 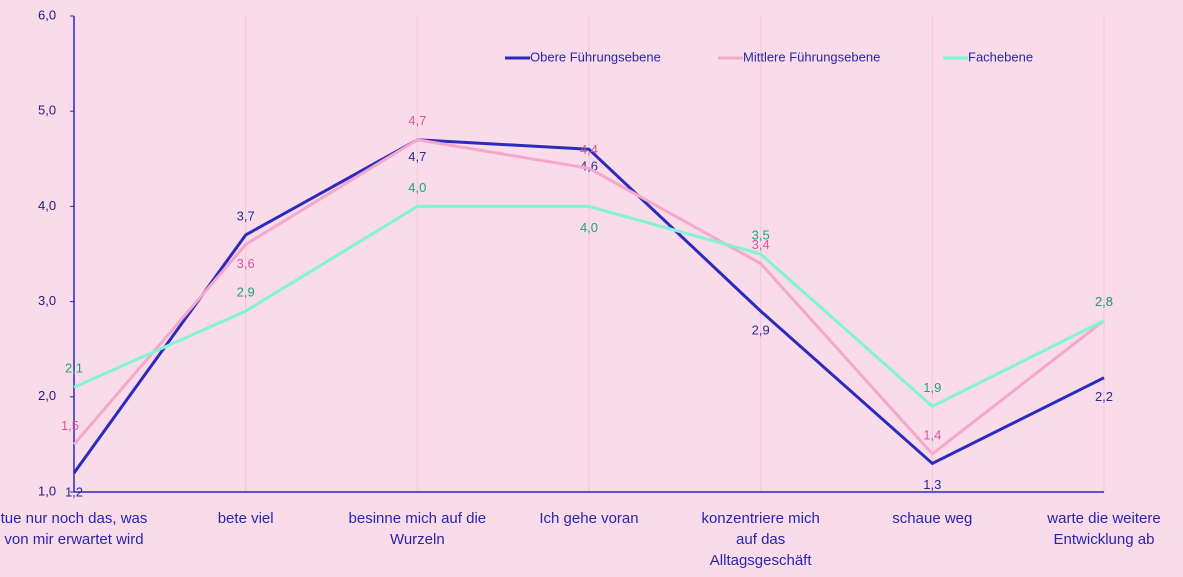 I want to click on x-tick-label: schaue weg, so click(x=932, y=518).